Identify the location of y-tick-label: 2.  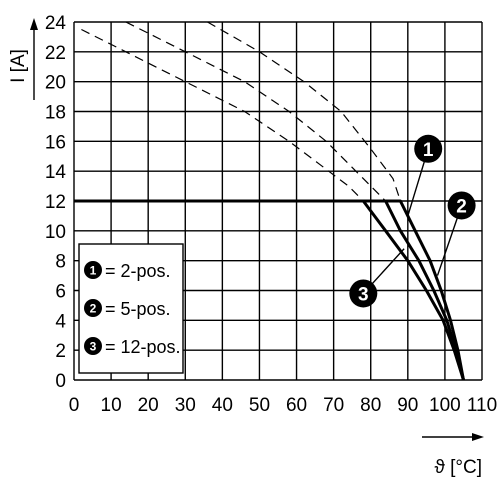
(60, 351).